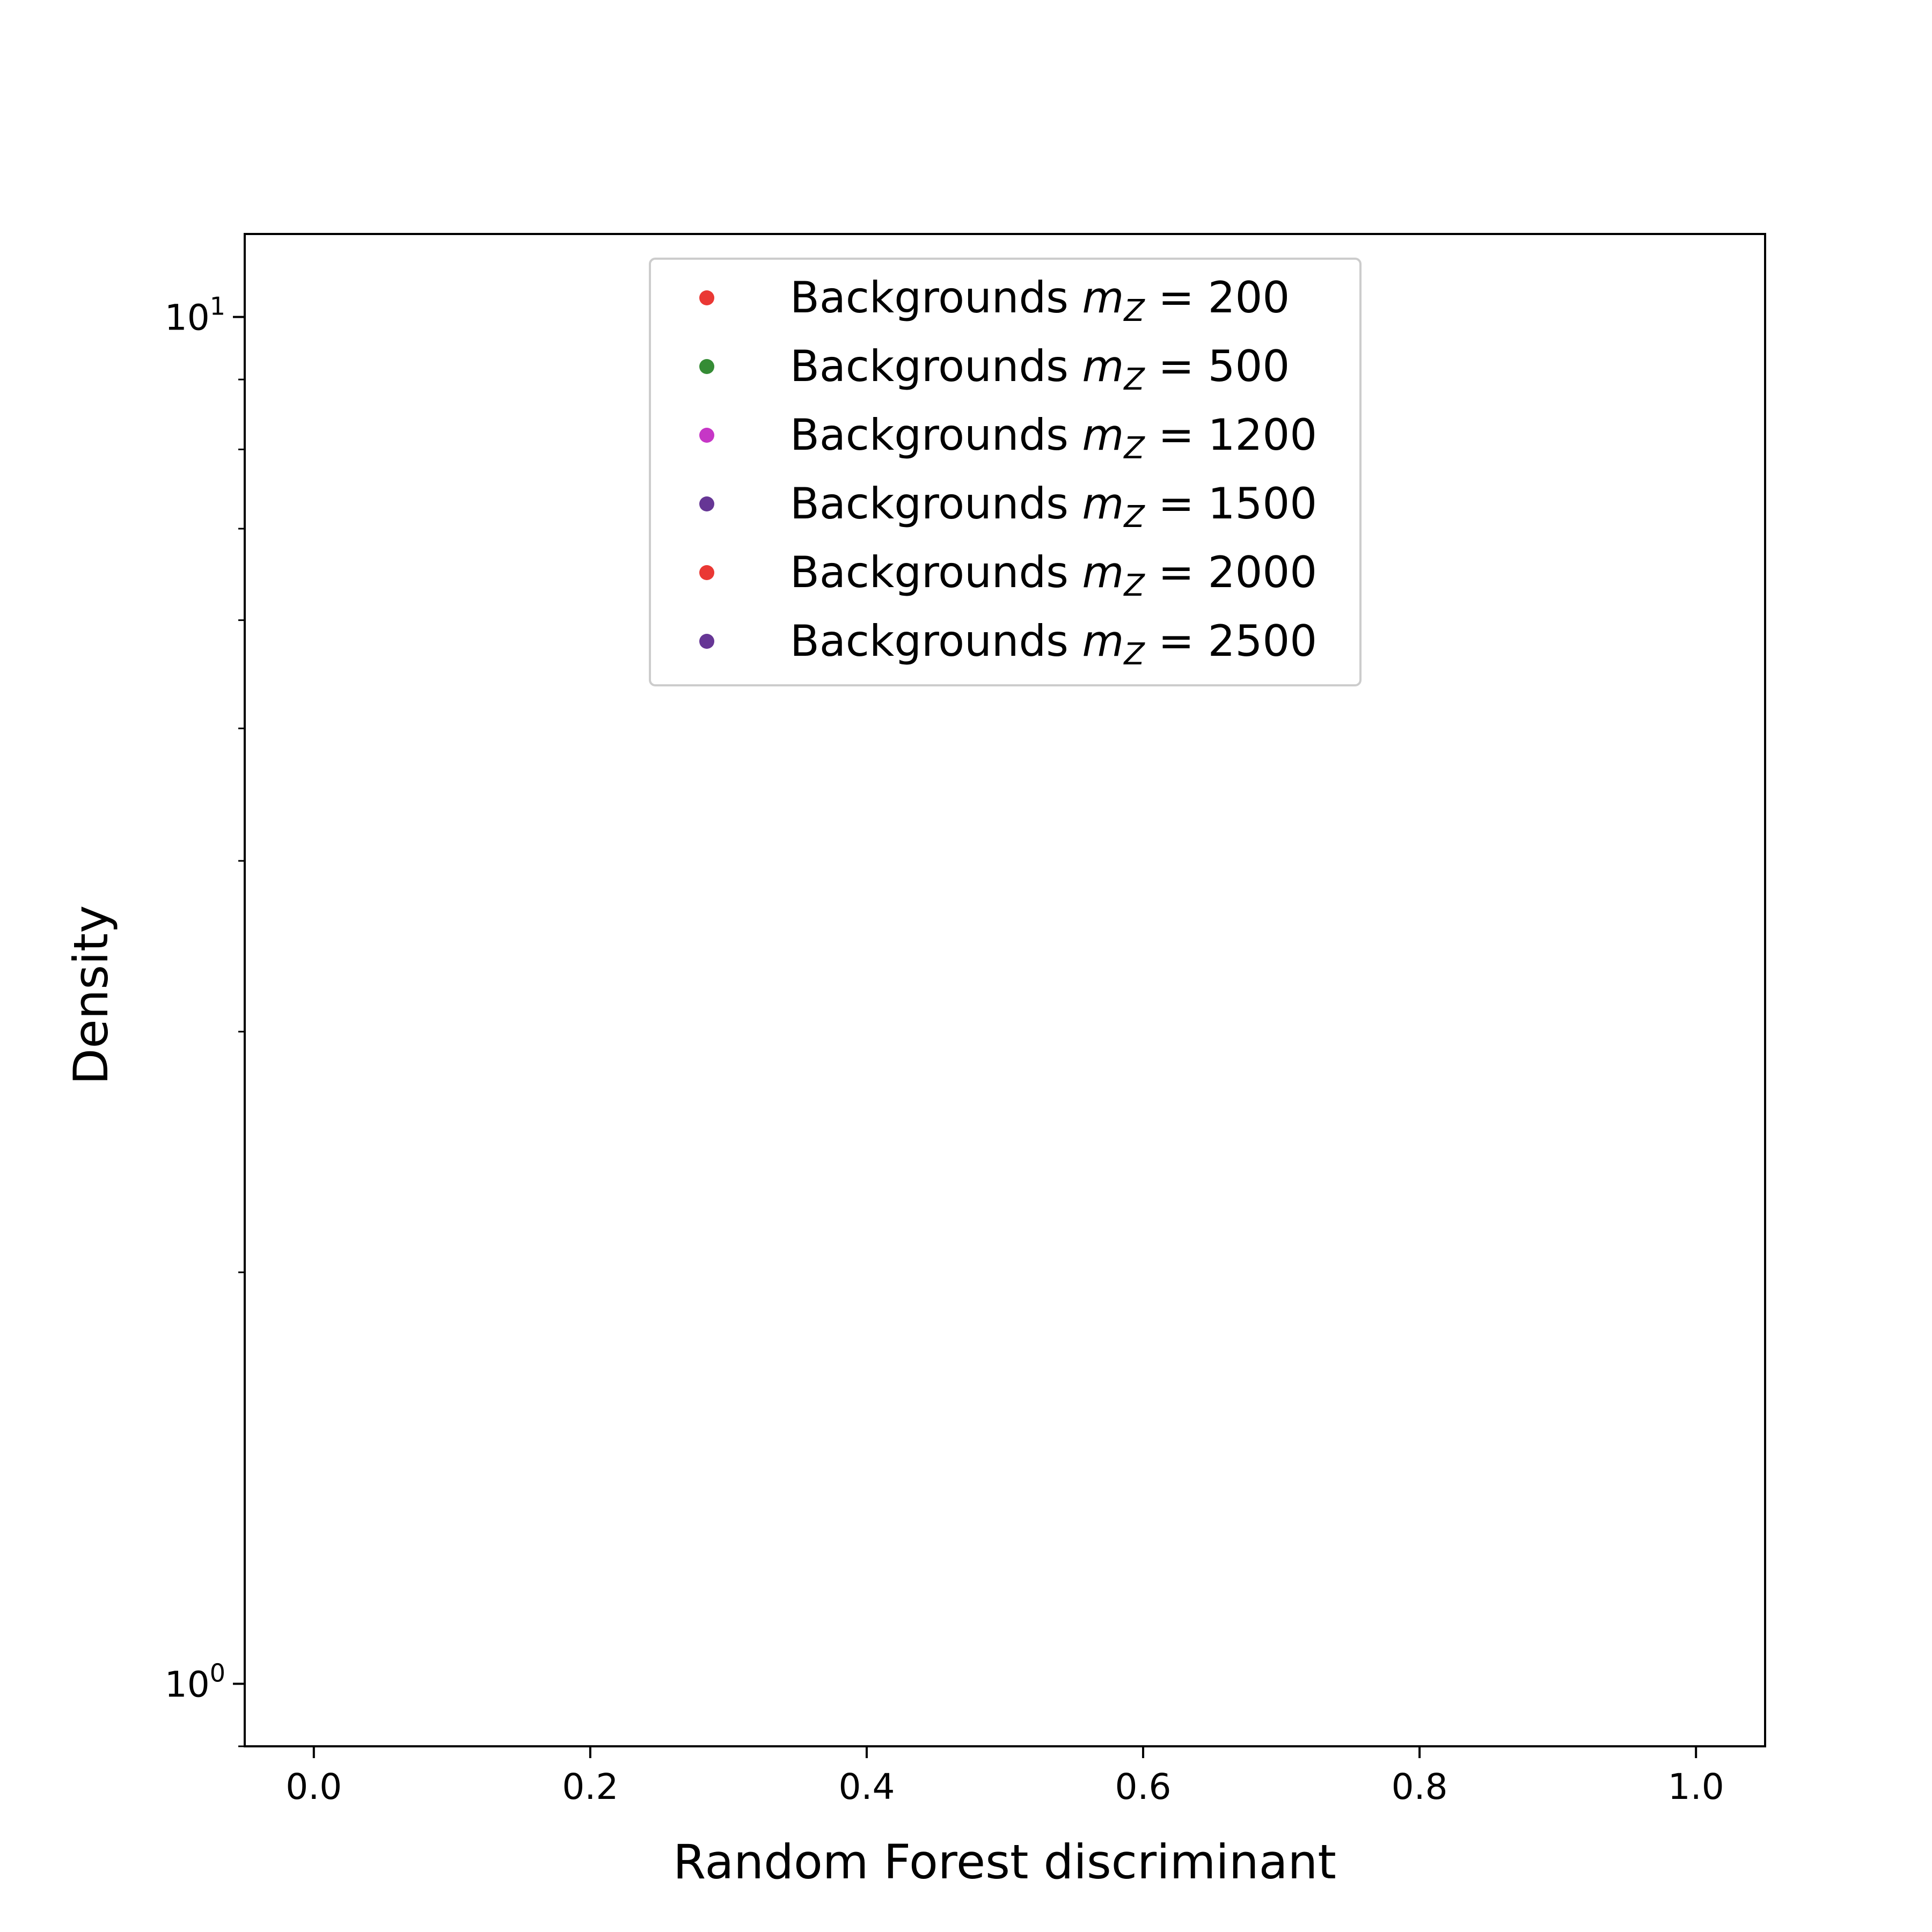  I want to click on y-tick-label: 10¹, so click(195, 315).